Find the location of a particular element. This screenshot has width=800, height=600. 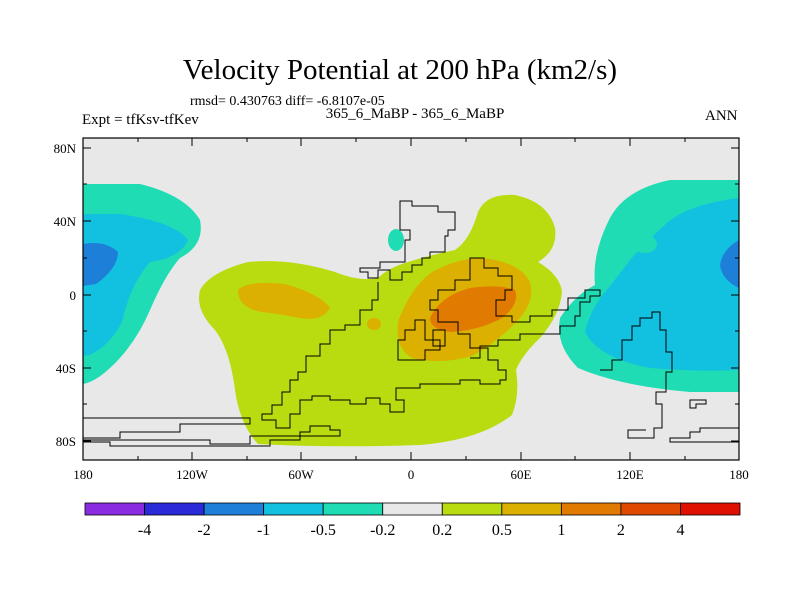

map-title: Velocity Potential at 200 hPa (km2/s) is located at coordinates (400, 70).